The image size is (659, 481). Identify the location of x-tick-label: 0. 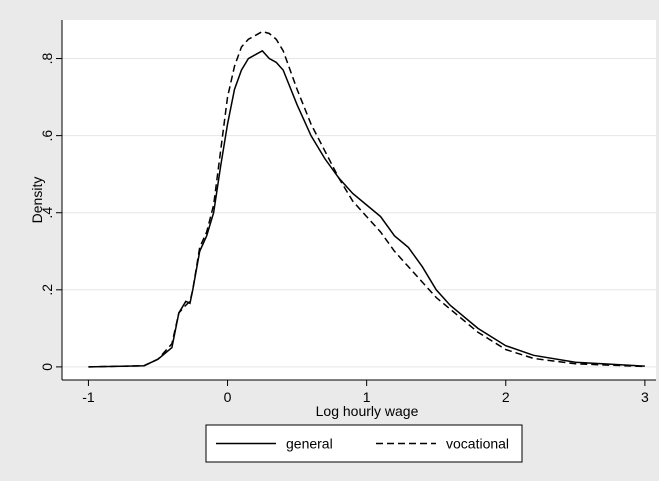
(228, 397).